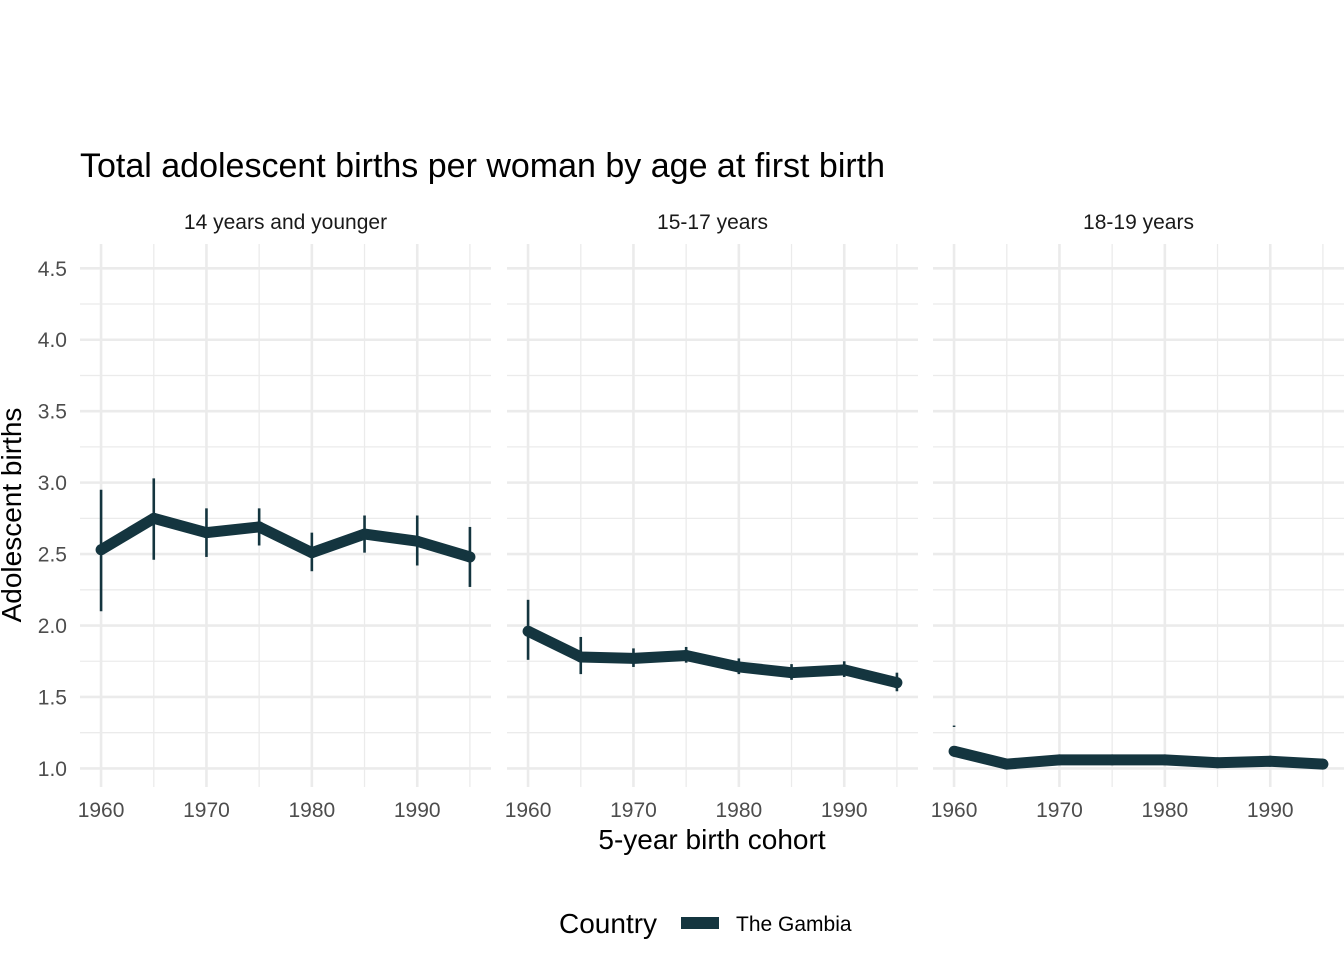 The height and width of the screenshot is (960, 1344). I want to click on y-tick-label: 1.5, so click(52, 697).